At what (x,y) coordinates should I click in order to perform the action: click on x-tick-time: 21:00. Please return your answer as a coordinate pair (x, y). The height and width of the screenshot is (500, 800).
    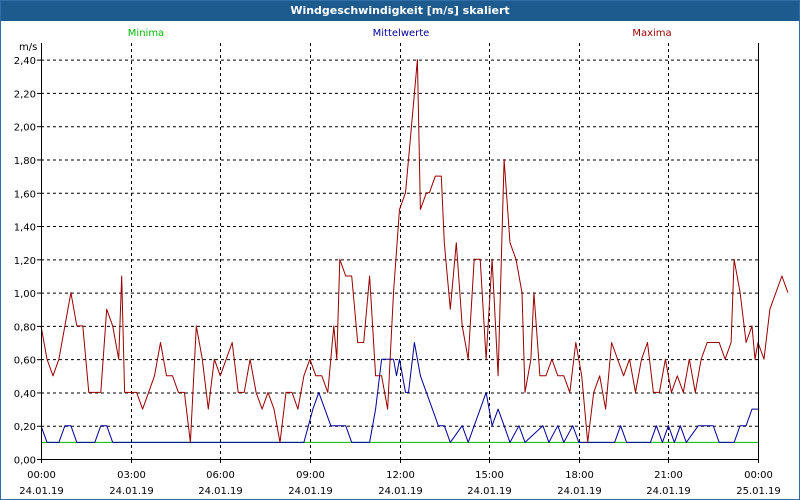
    Looking at the image, I should click on (668, 475).